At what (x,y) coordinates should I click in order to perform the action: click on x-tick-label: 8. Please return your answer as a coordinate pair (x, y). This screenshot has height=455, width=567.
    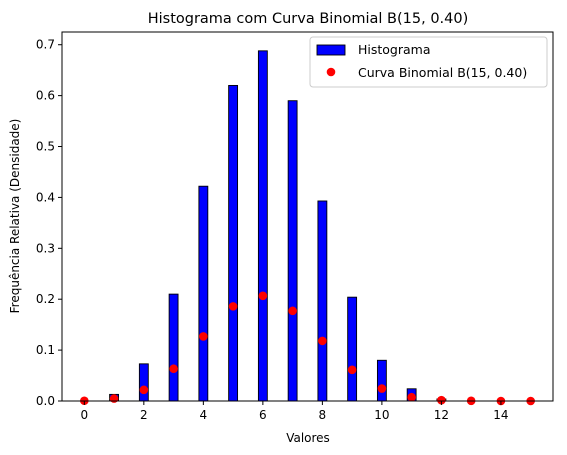
    Looking at the image, I should click on (323, 415).